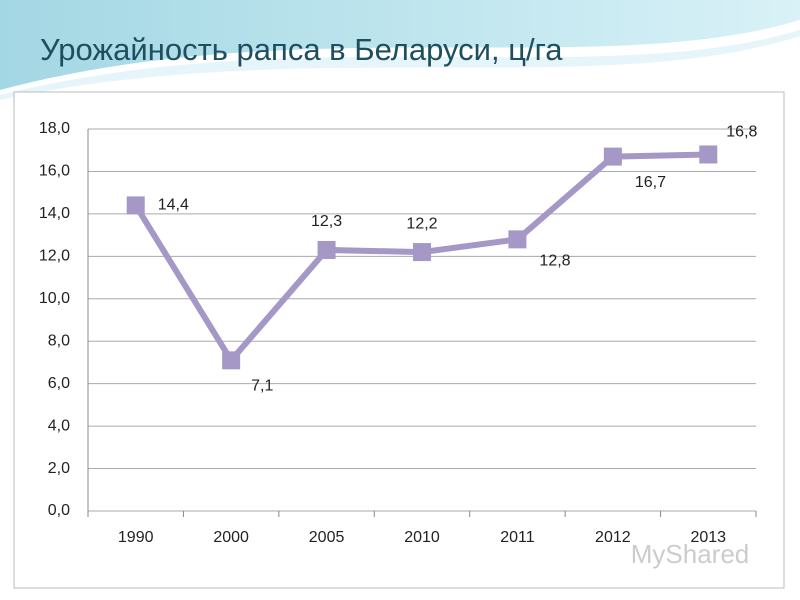 The height and width of the screenshot is (600, 800). What do you see at coordinates (517, 537) in the screenshot?
I see `x-tick-label: 2011` at bounding box center [517, 537].